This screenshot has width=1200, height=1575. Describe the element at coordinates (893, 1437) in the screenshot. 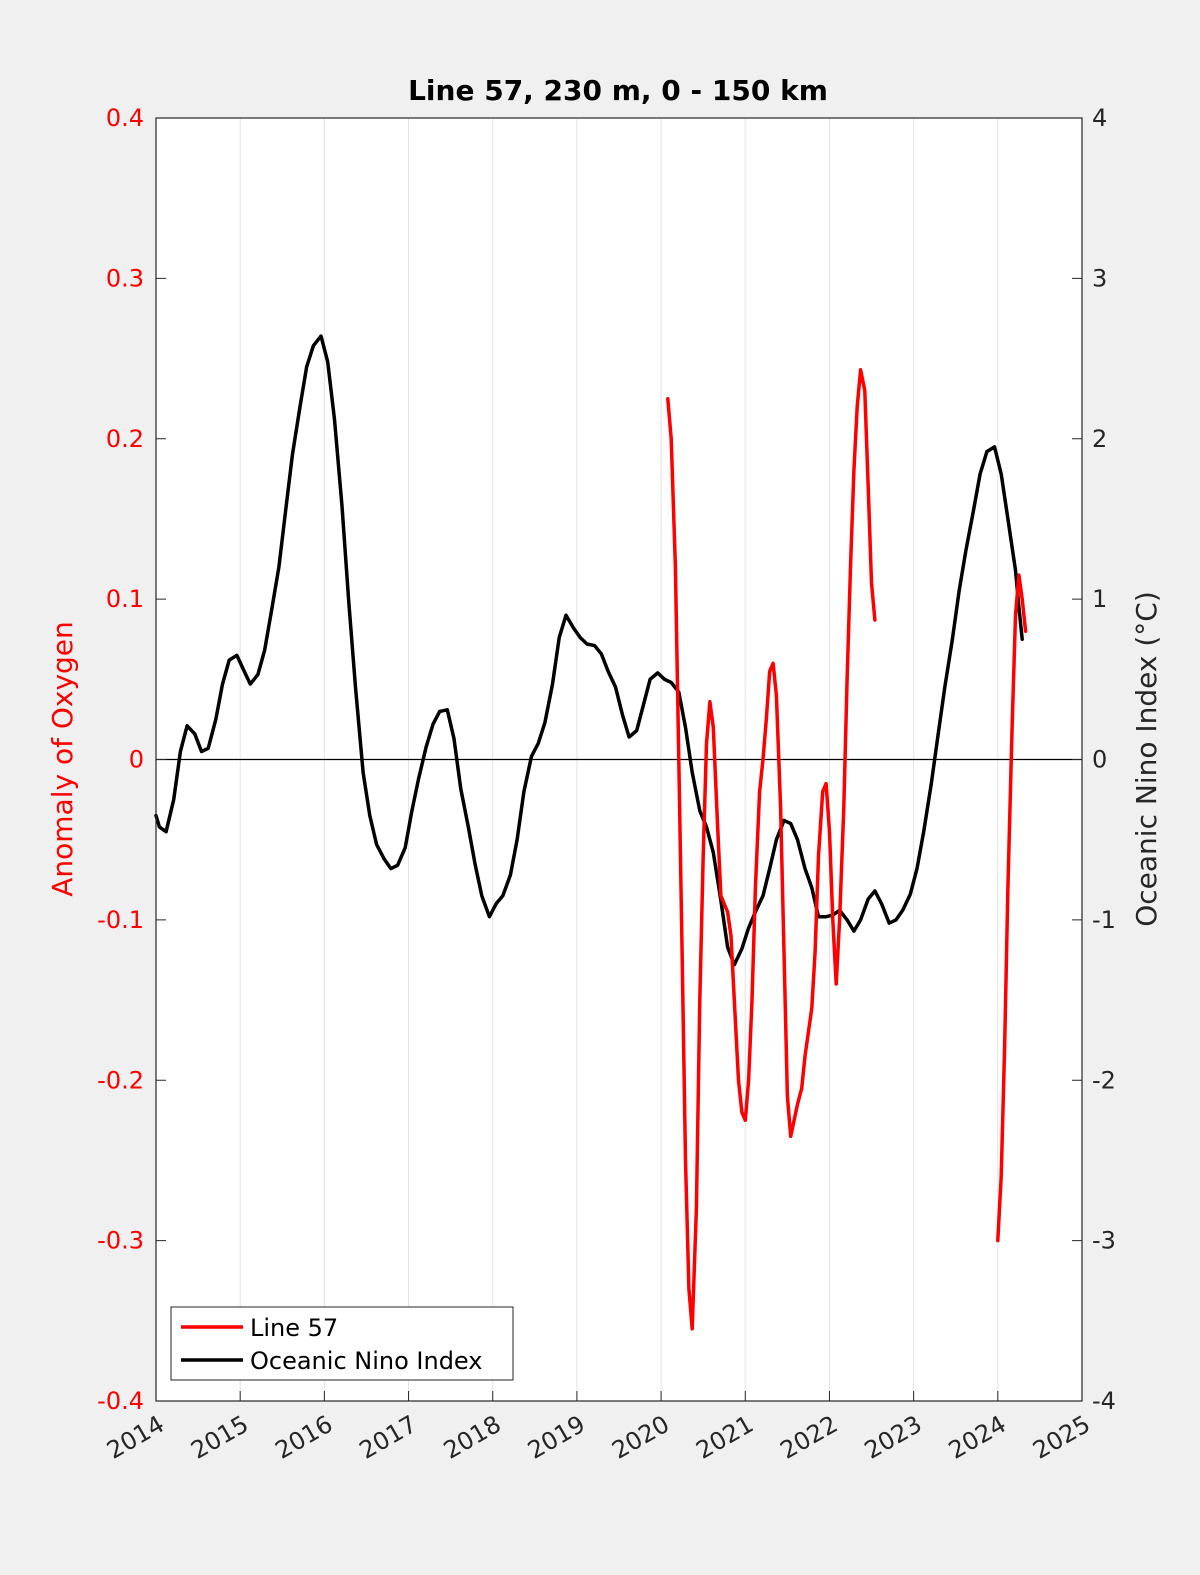

I see `x-tick-label: 2023` at that location.